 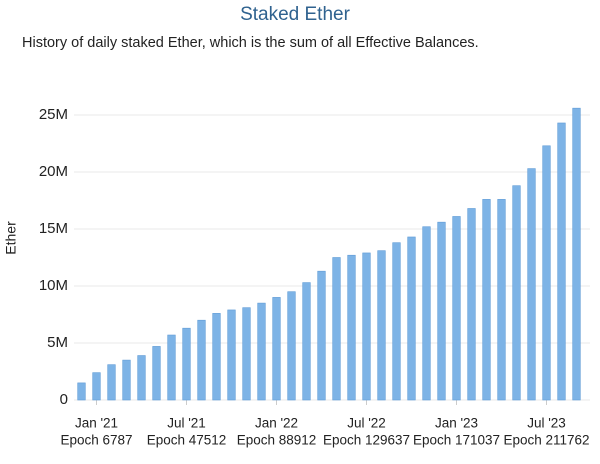 What do you see at coordinates (277, 440) in the screenshot?
I see `x-tick-sublabel: Epoch 88912` at bounding box center [277, 440].